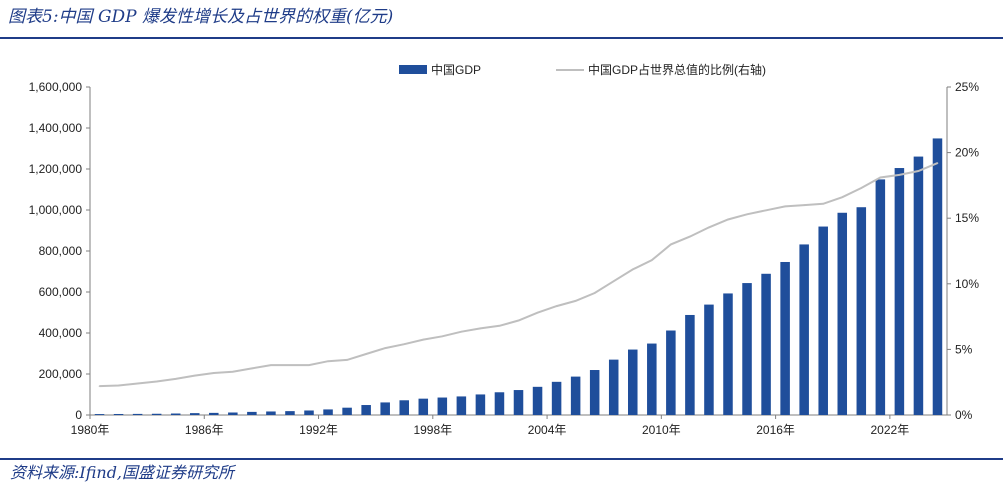 Image resolution: width=1003 pixels, height=487 pixels. What do you see at coordinates (56, 87) in the screenshot?
I see `left-tick-label: 1,600,000` at bounding box center [56, 87].